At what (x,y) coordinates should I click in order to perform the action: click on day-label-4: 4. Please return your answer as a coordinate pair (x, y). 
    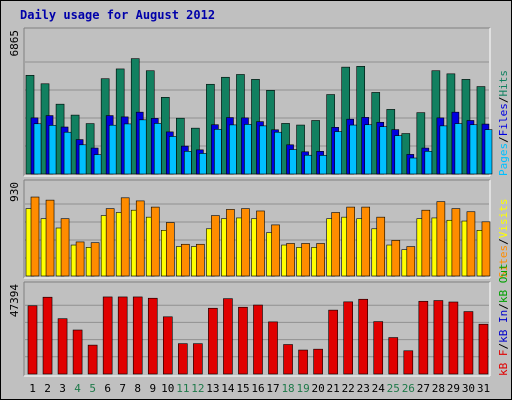
    Looking at the image, I should click on (77, 388).